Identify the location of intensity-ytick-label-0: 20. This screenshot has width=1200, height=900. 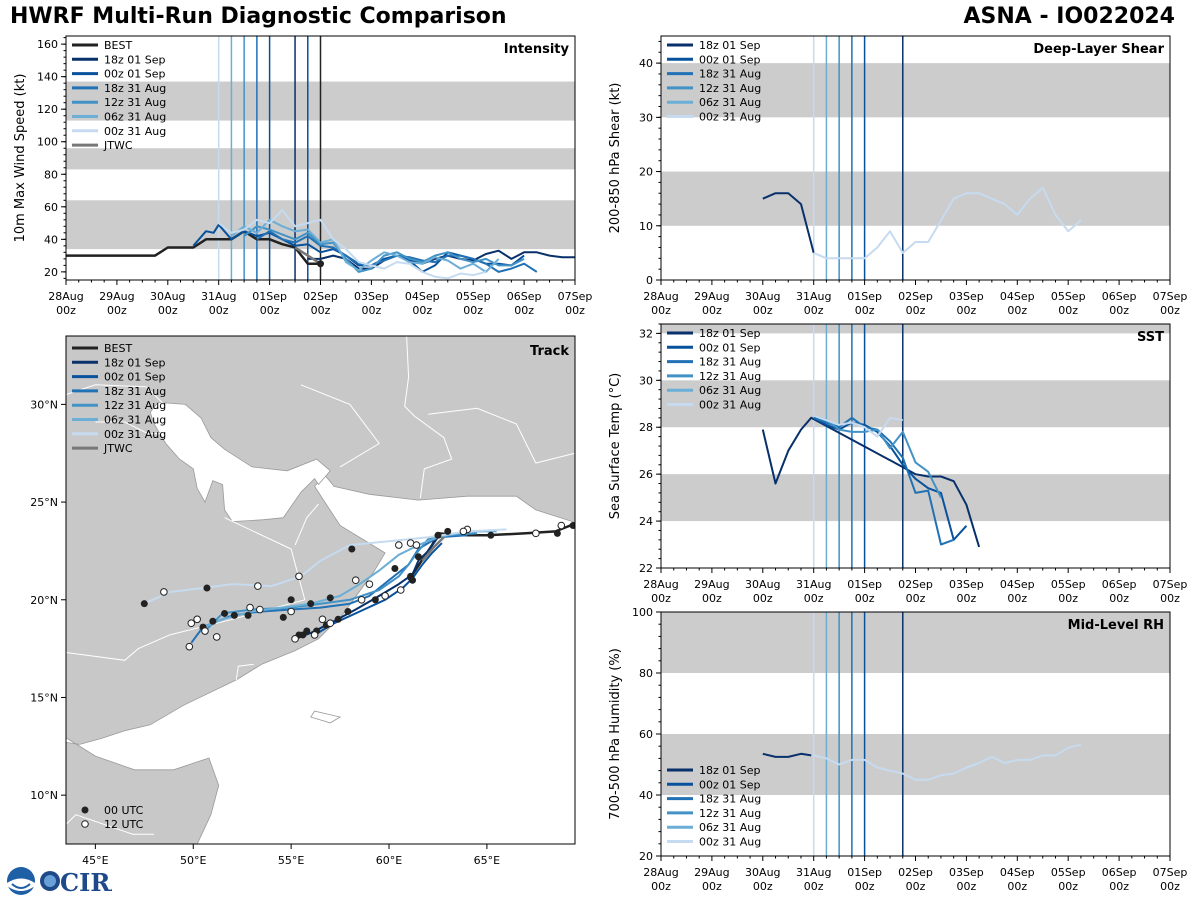
(51, 272).